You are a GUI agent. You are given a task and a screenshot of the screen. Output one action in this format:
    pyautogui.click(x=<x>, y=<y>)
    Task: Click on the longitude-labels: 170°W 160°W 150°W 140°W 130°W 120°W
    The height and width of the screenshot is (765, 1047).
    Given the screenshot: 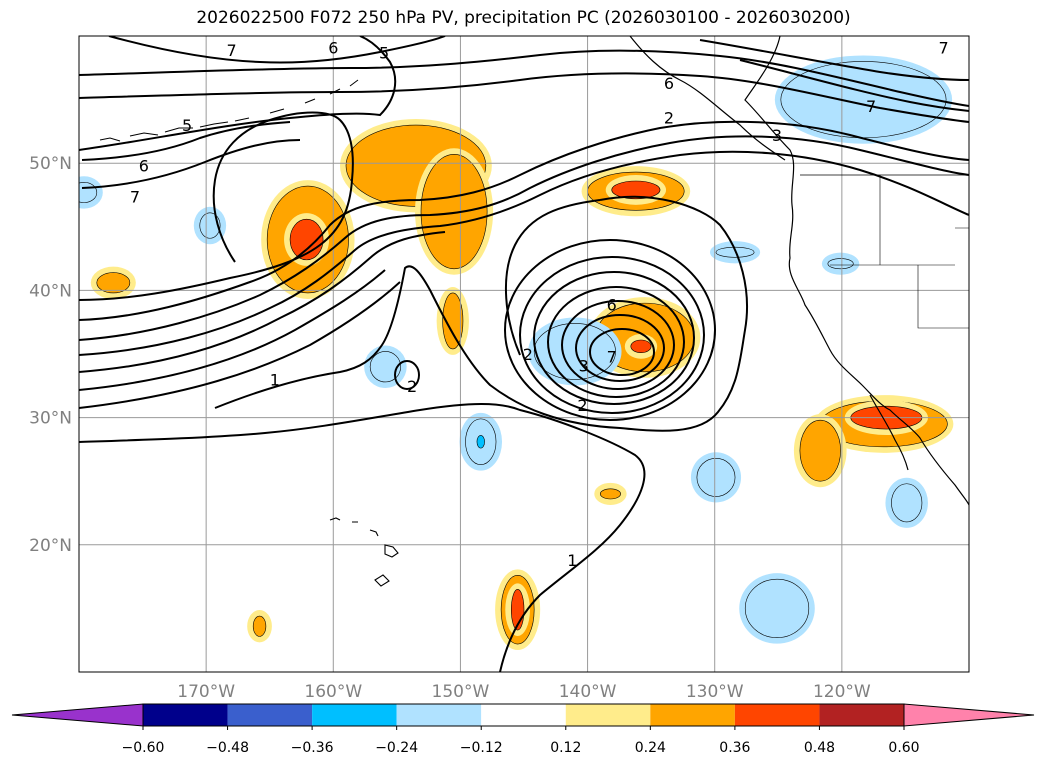 What is the action you would take?
    pyautogui.click(x=524, y=692)
    